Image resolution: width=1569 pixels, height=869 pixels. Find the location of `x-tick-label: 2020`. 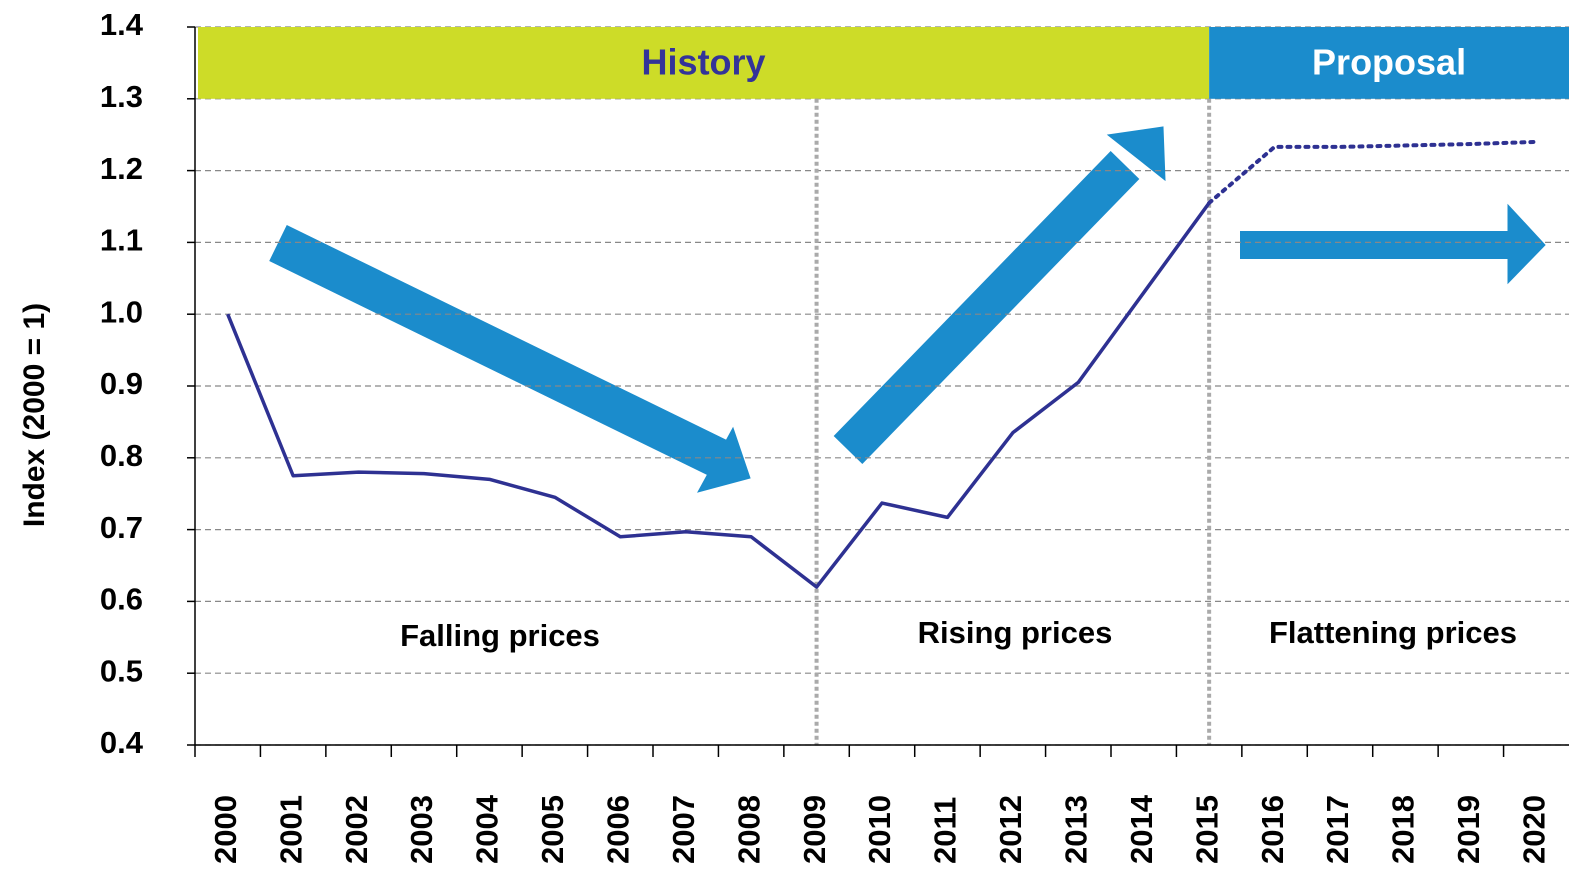

x-tick-label: 2020 is located at coordinates (1533, 829).